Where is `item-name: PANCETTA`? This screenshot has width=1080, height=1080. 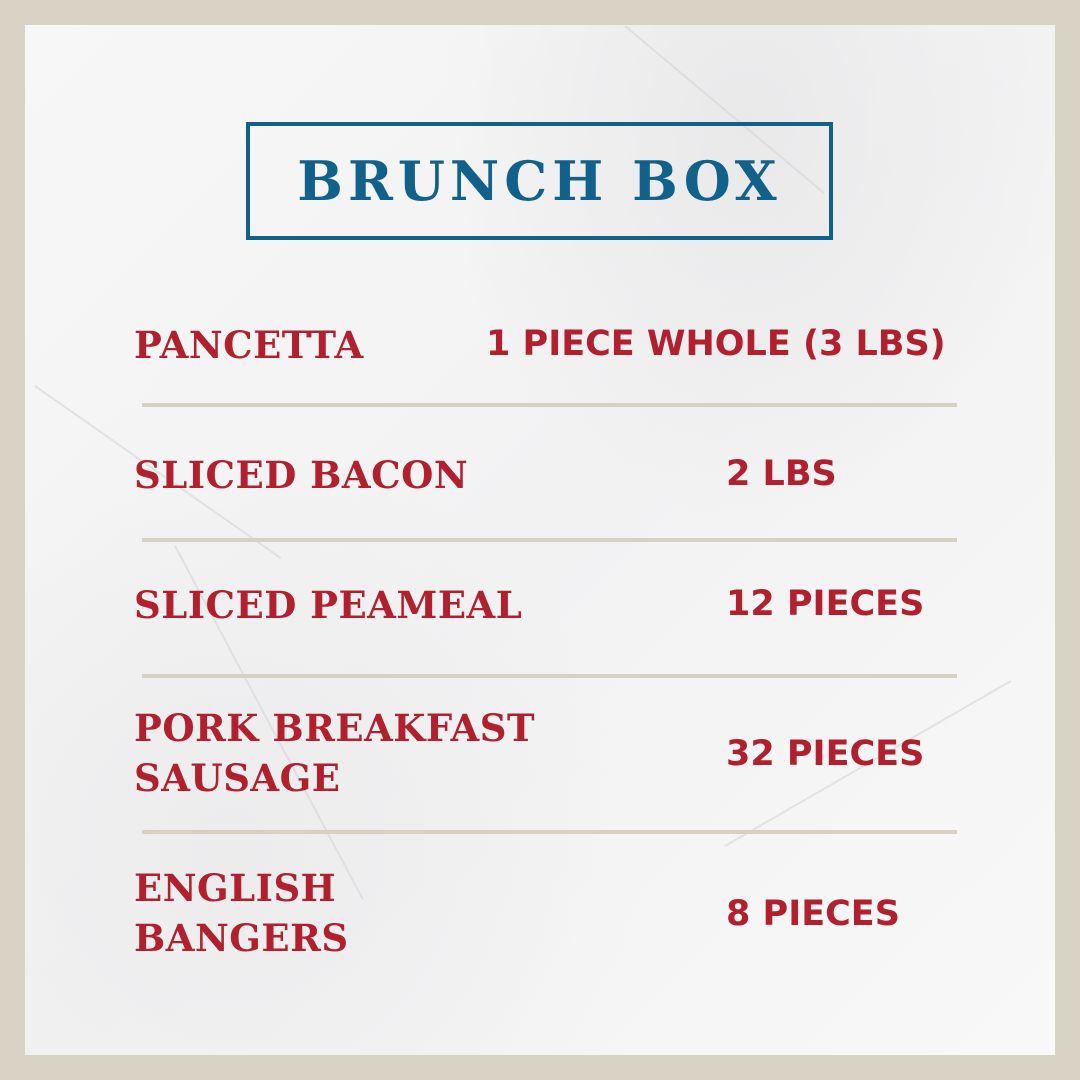 item-name: PANCETTA is located at coordinates (249, 345).